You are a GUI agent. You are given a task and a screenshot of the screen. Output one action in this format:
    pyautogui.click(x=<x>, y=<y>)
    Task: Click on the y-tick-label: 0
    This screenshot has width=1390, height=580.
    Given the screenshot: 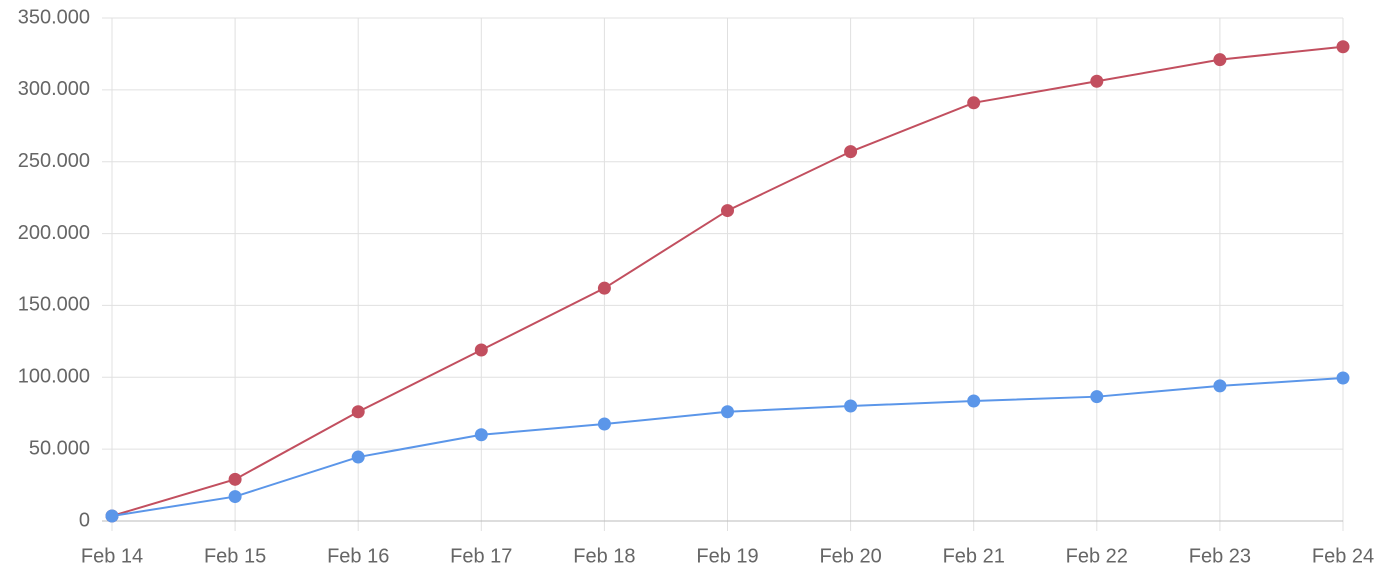 What is the action you would take?
    pyautogui.click(x=84, y=520)
    